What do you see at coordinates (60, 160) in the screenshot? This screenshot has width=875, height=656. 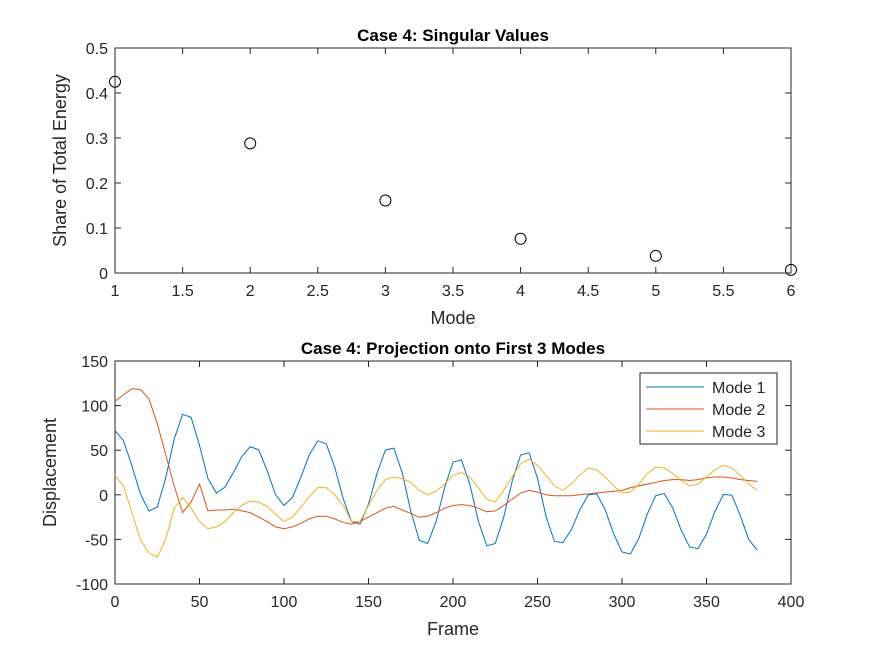 I see `y-axis-label: Share of Total Energy` at bounding box center [60, 160].